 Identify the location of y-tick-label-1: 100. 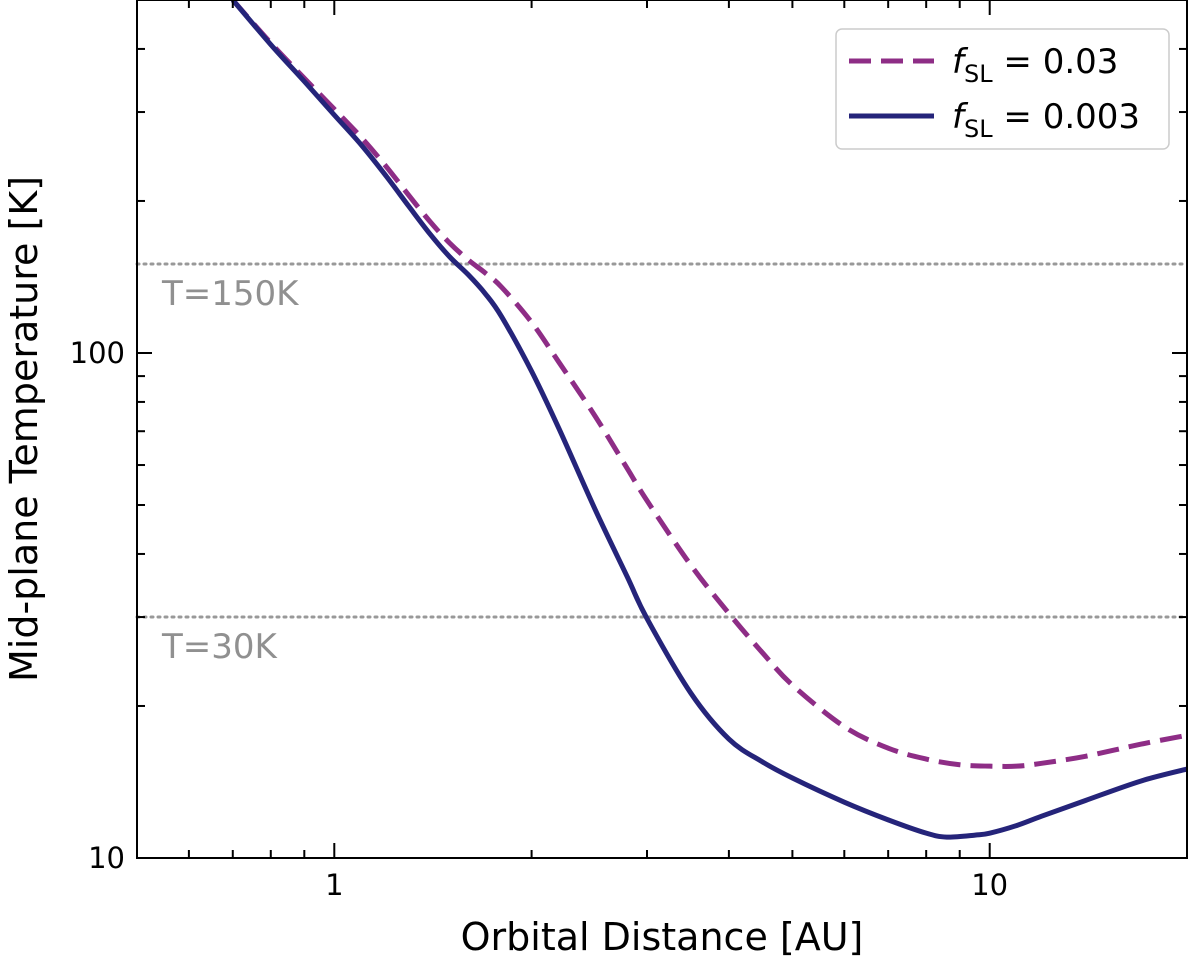
(97, 353).